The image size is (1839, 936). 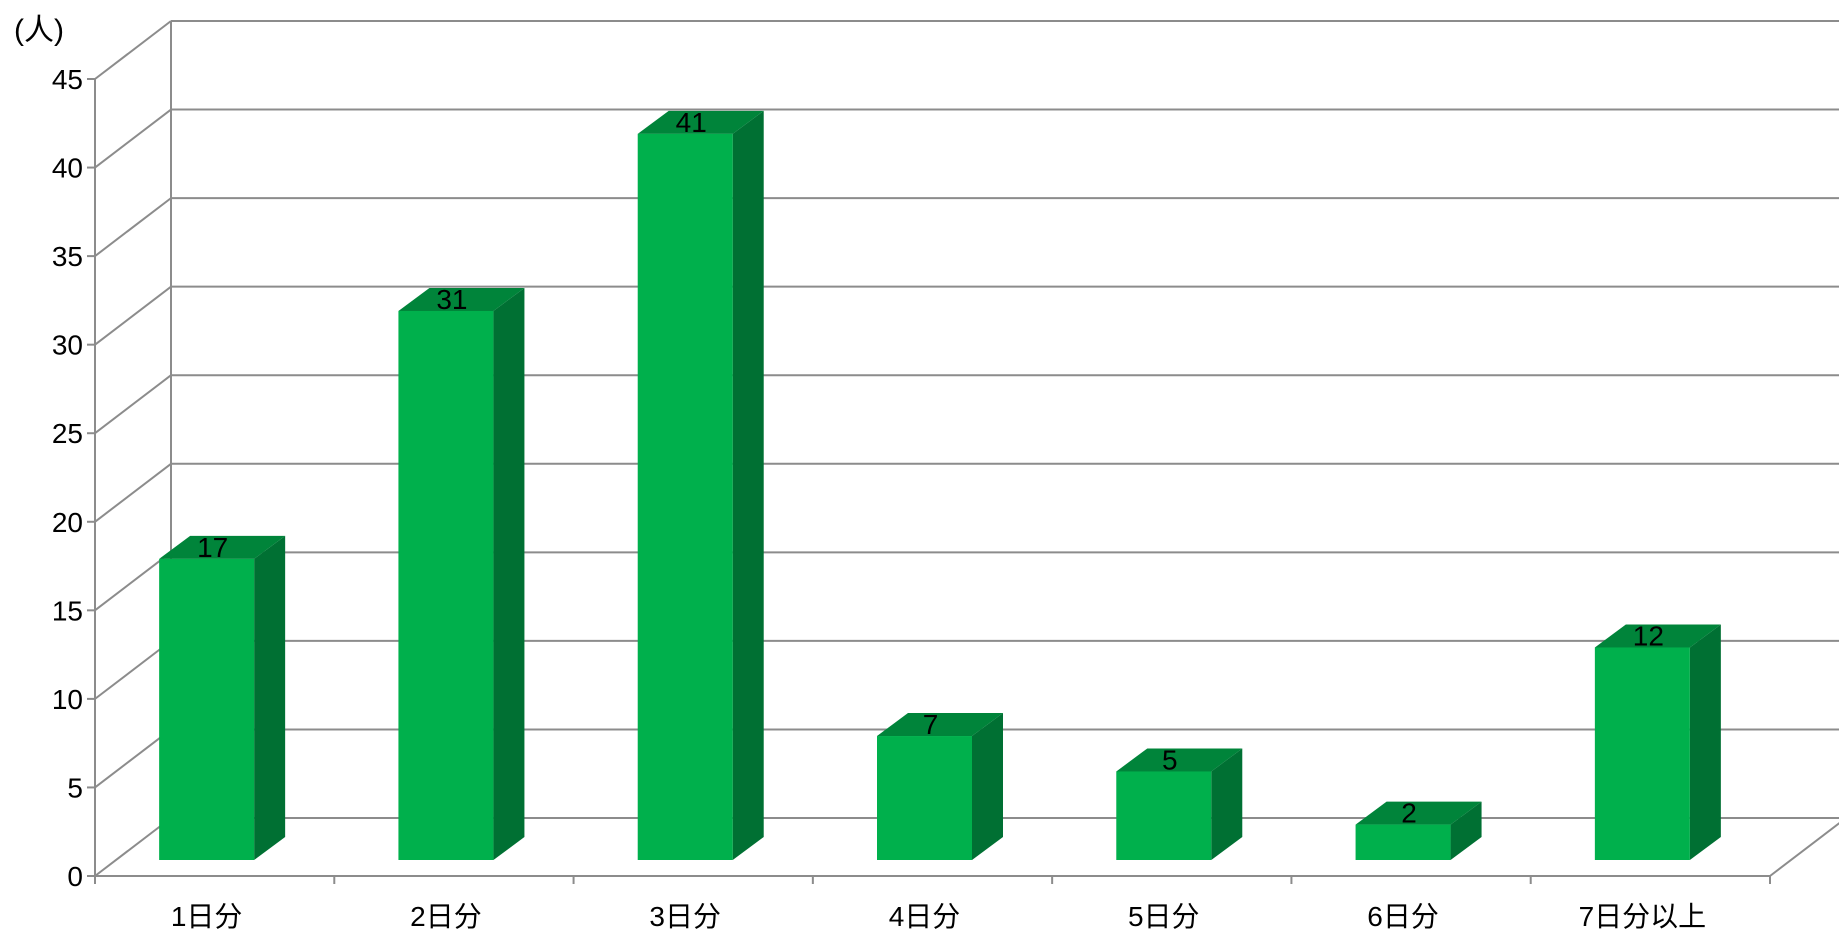 I want to click on data-label: 2, so click(x=1409, y=813).